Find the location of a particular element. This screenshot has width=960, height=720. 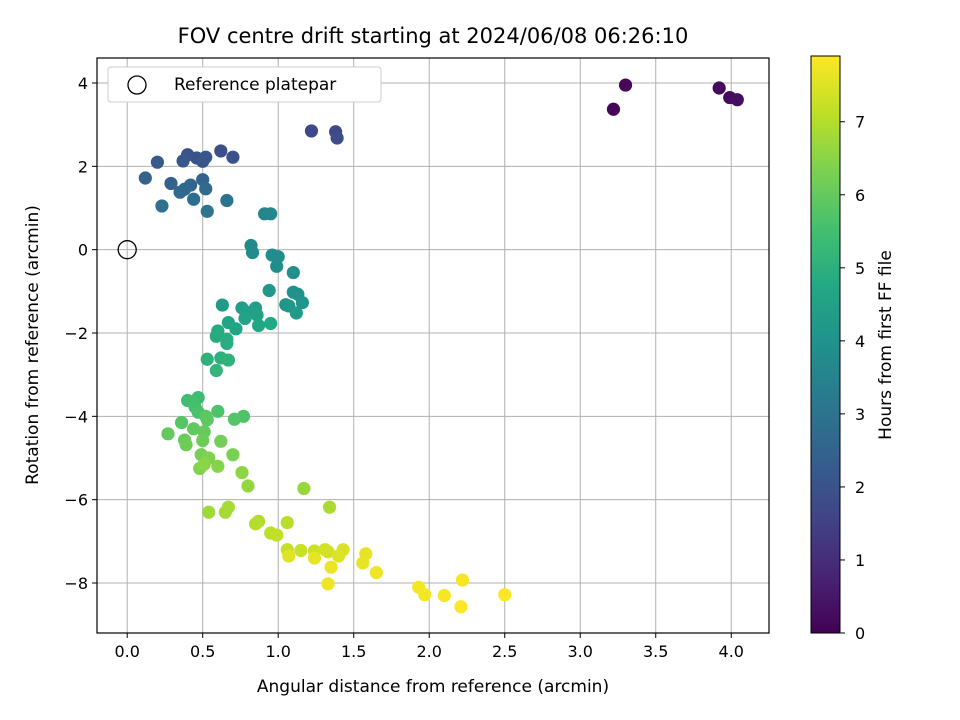

colorbar-tick-label: 5 is located at coordinates (860, 268).